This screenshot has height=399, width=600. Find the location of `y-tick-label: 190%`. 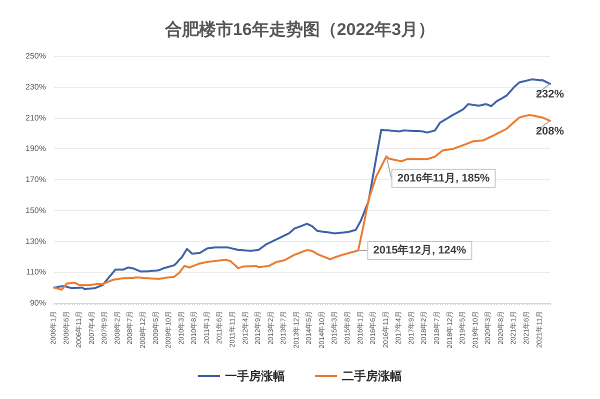

y-tick-label: 190% is located at coordinates (36, 149).